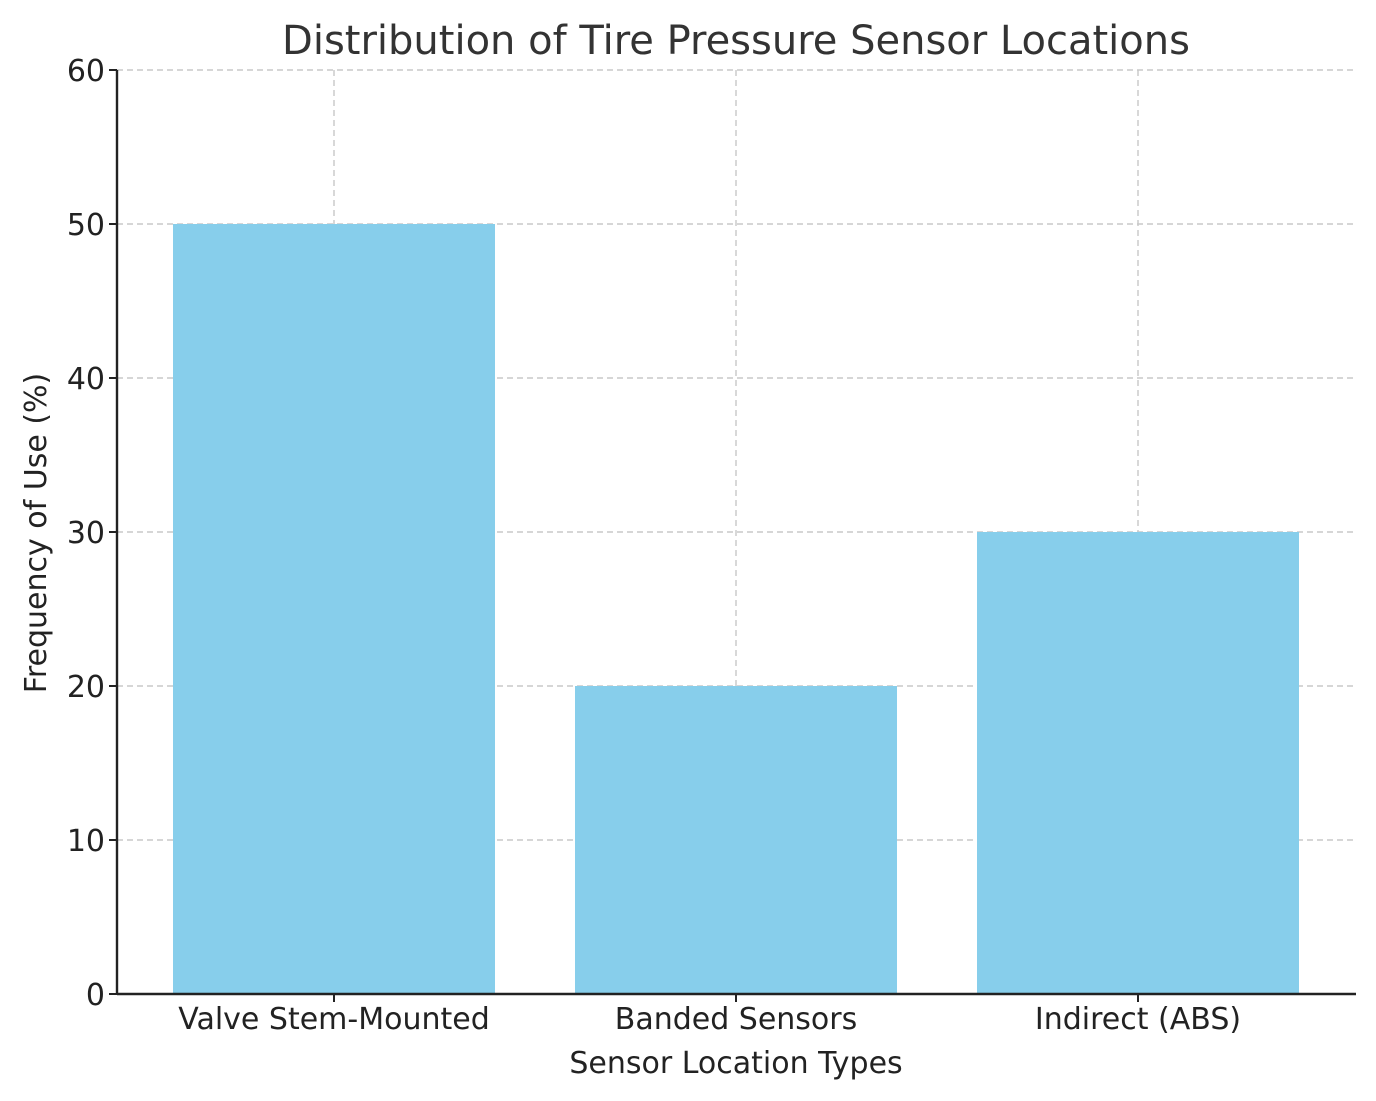 The width and height of the screenshot is (1376, 1101). Describe the element at coordinates (86, 841) in the screenshot. I see `y-tick-label: 10` at that location.